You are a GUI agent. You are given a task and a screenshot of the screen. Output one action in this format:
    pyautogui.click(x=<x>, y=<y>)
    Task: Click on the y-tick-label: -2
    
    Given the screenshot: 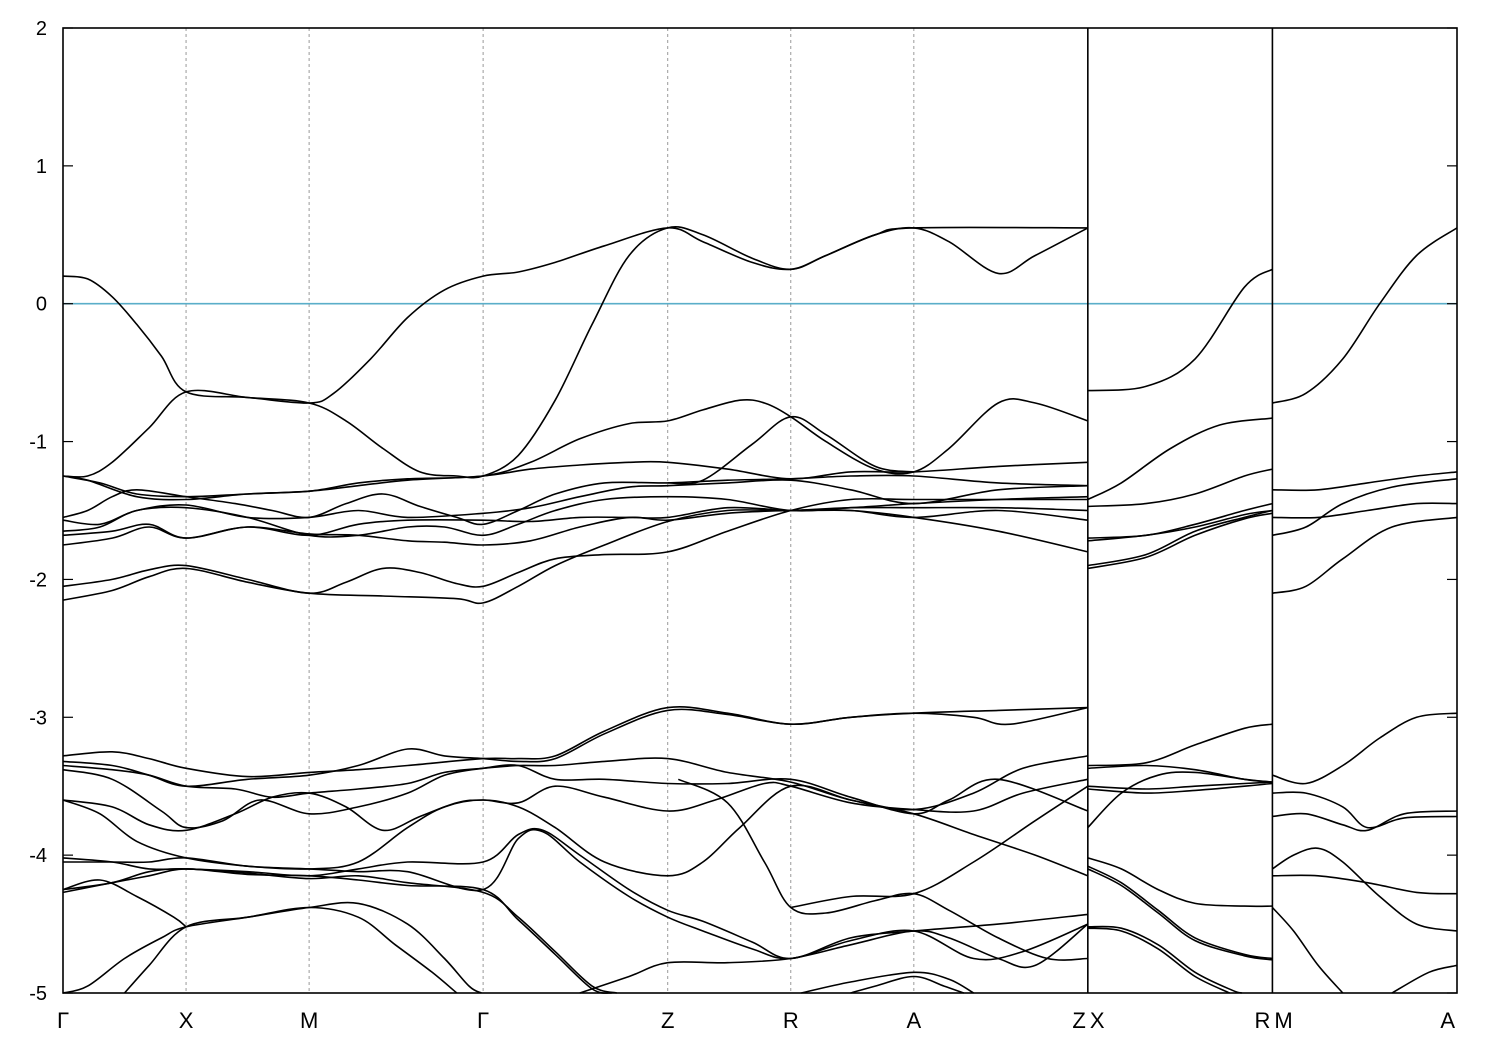 What is the action you would take?
    pyautogui.click(x=38, y=580)
    